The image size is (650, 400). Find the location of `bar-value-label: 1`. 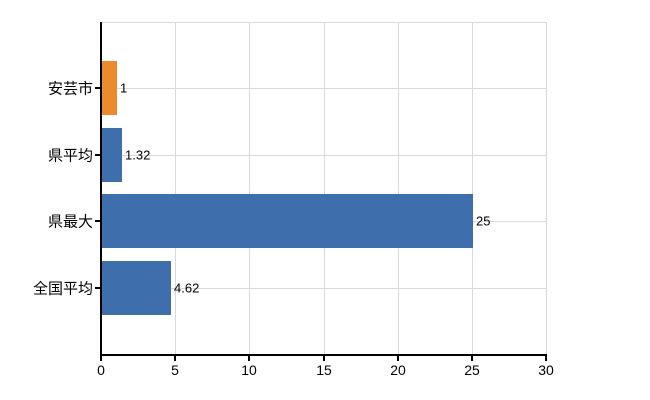

bar-value-label: 1 is located at coordinates (124, 88).